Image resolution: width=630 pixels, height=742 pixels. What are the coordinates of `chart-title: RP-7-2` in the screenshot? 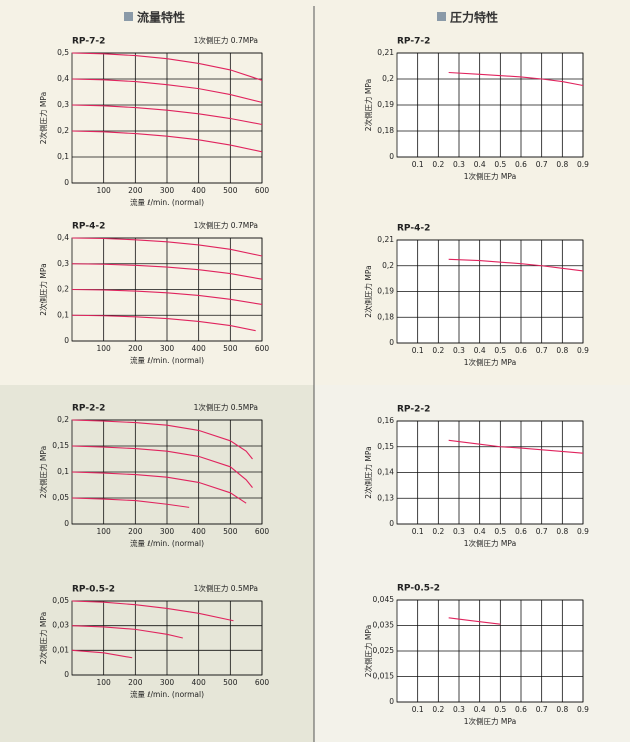 It's located at (413, 42).